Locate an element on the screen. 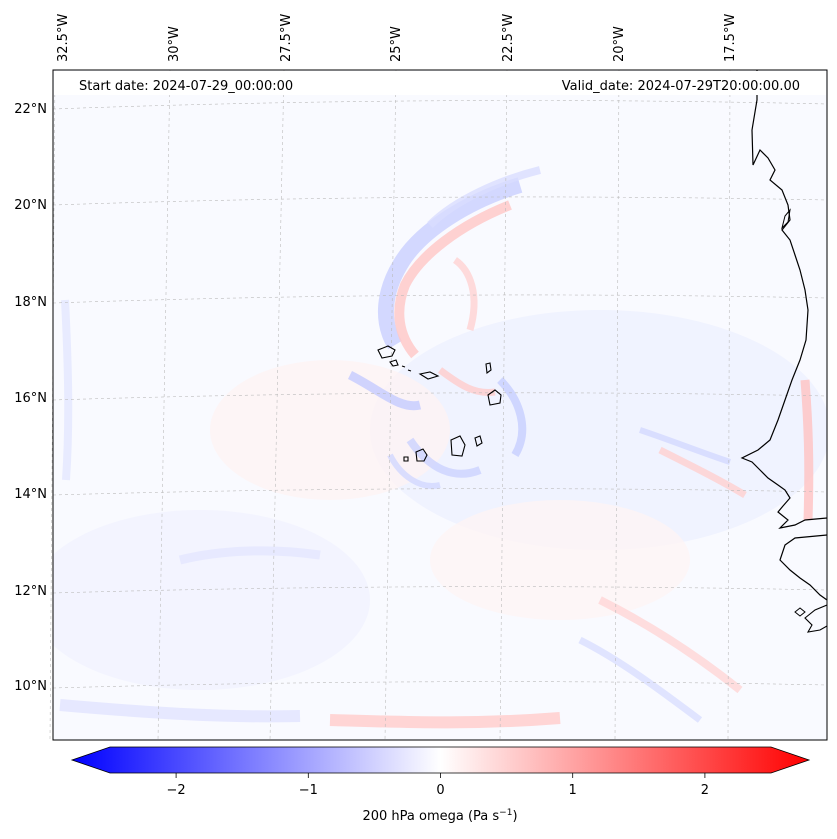  lat-label: 16°N is located at coordinates (30, 398).